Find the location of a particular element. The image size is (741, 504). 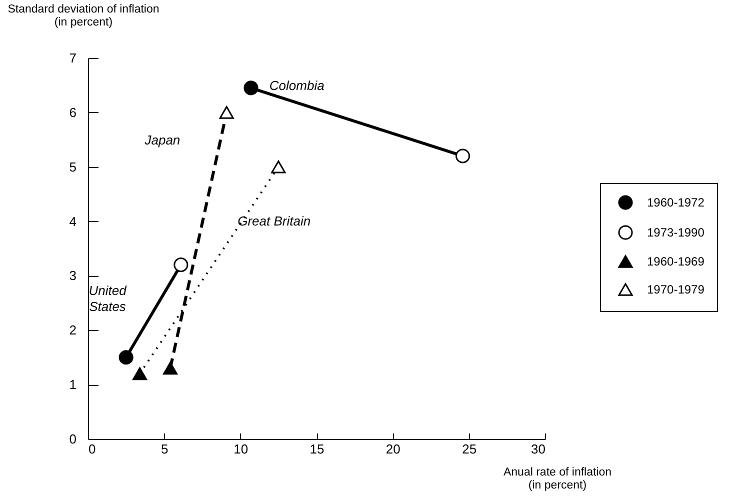

x-tick-label: 30 is located at coordinates (538, 449).